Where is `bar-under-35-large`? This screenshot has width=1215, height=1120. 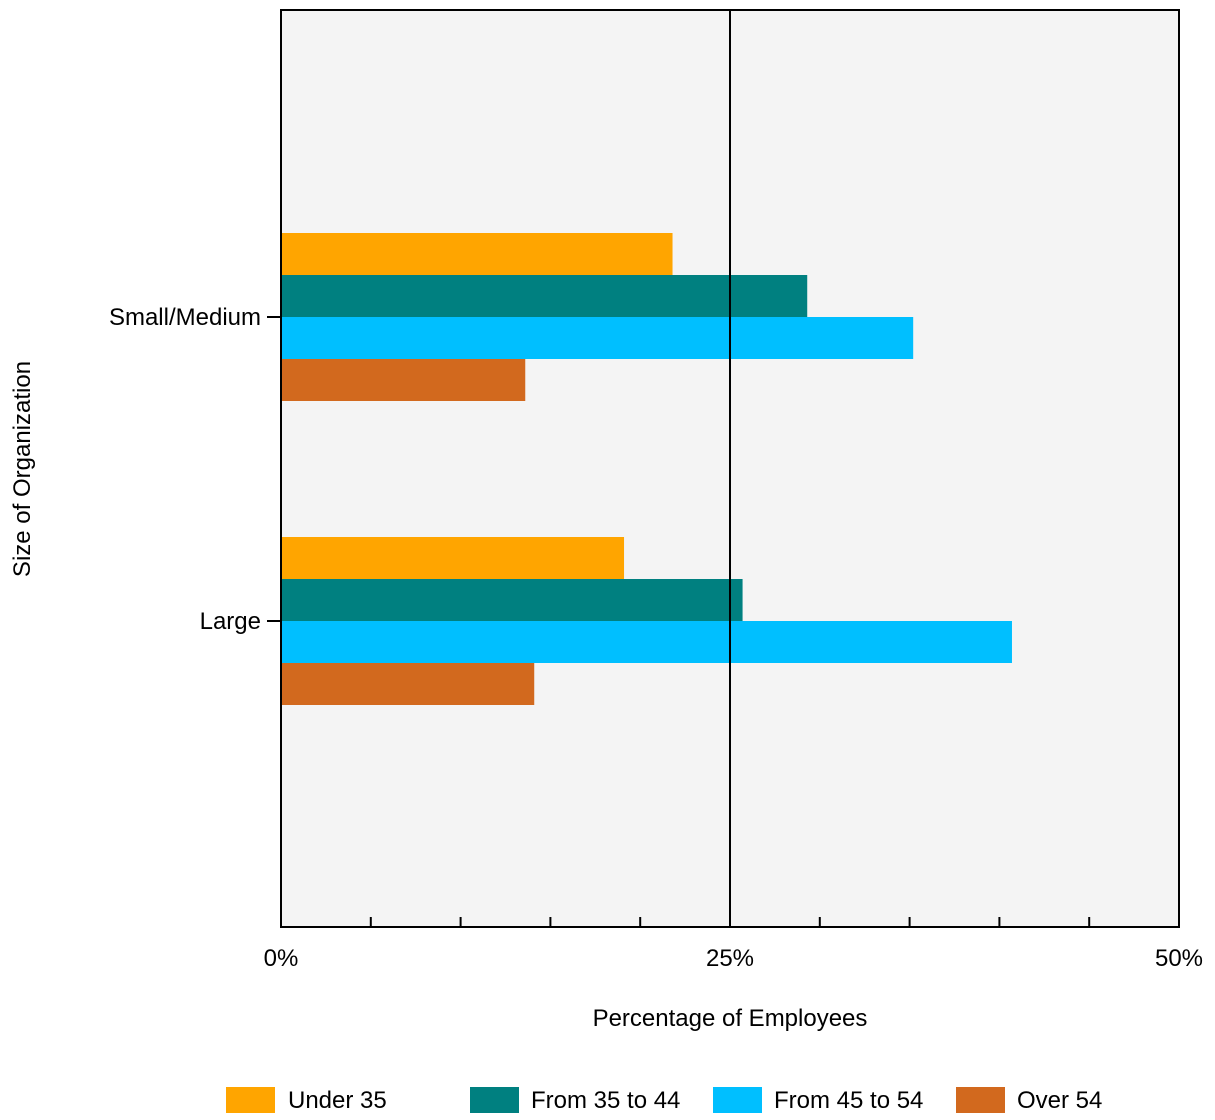 bar-under-35-large is located at coordinates (453, 558).